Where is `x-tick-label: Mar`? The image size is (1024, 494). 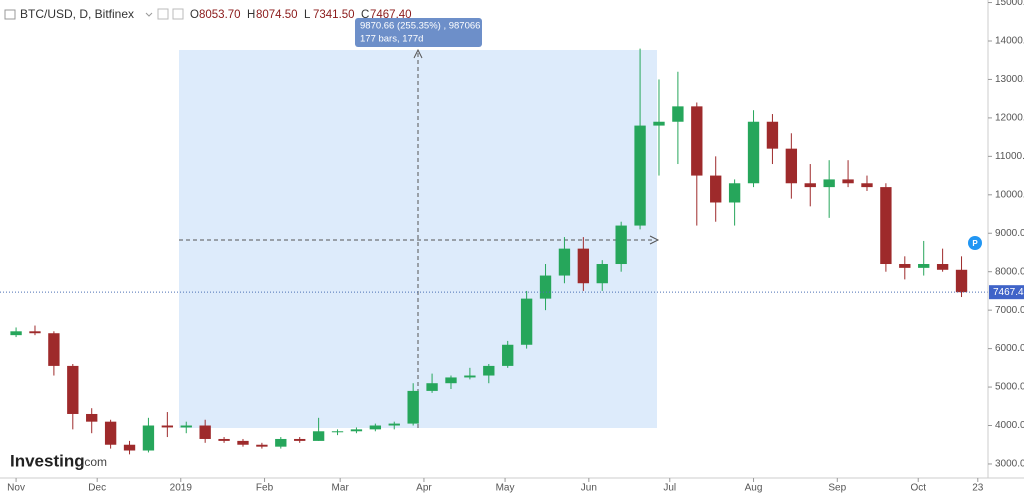
x-tick-label: Mar is located at coordinates (341, 488).